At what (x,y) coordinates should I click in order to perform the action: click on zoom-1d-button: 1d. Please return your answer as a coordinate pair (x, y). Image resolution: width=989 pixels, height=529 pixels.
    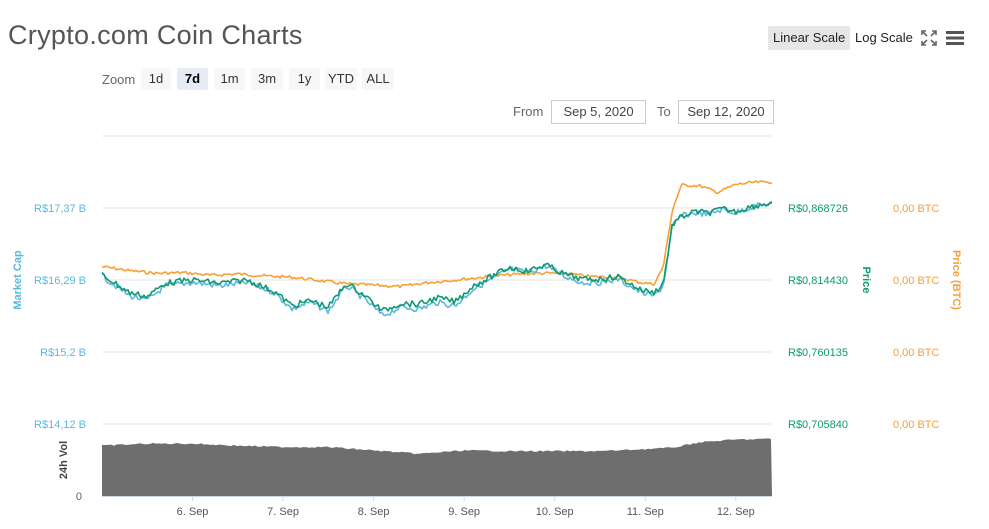
    Looking at the image, I should click on (156, 79).